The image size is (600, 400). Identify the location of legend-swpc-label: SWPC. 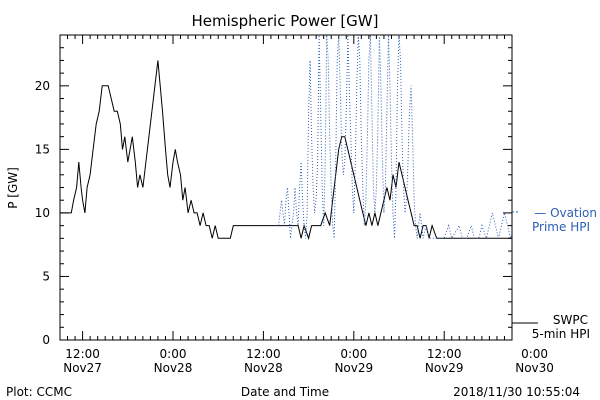
(570, 320).